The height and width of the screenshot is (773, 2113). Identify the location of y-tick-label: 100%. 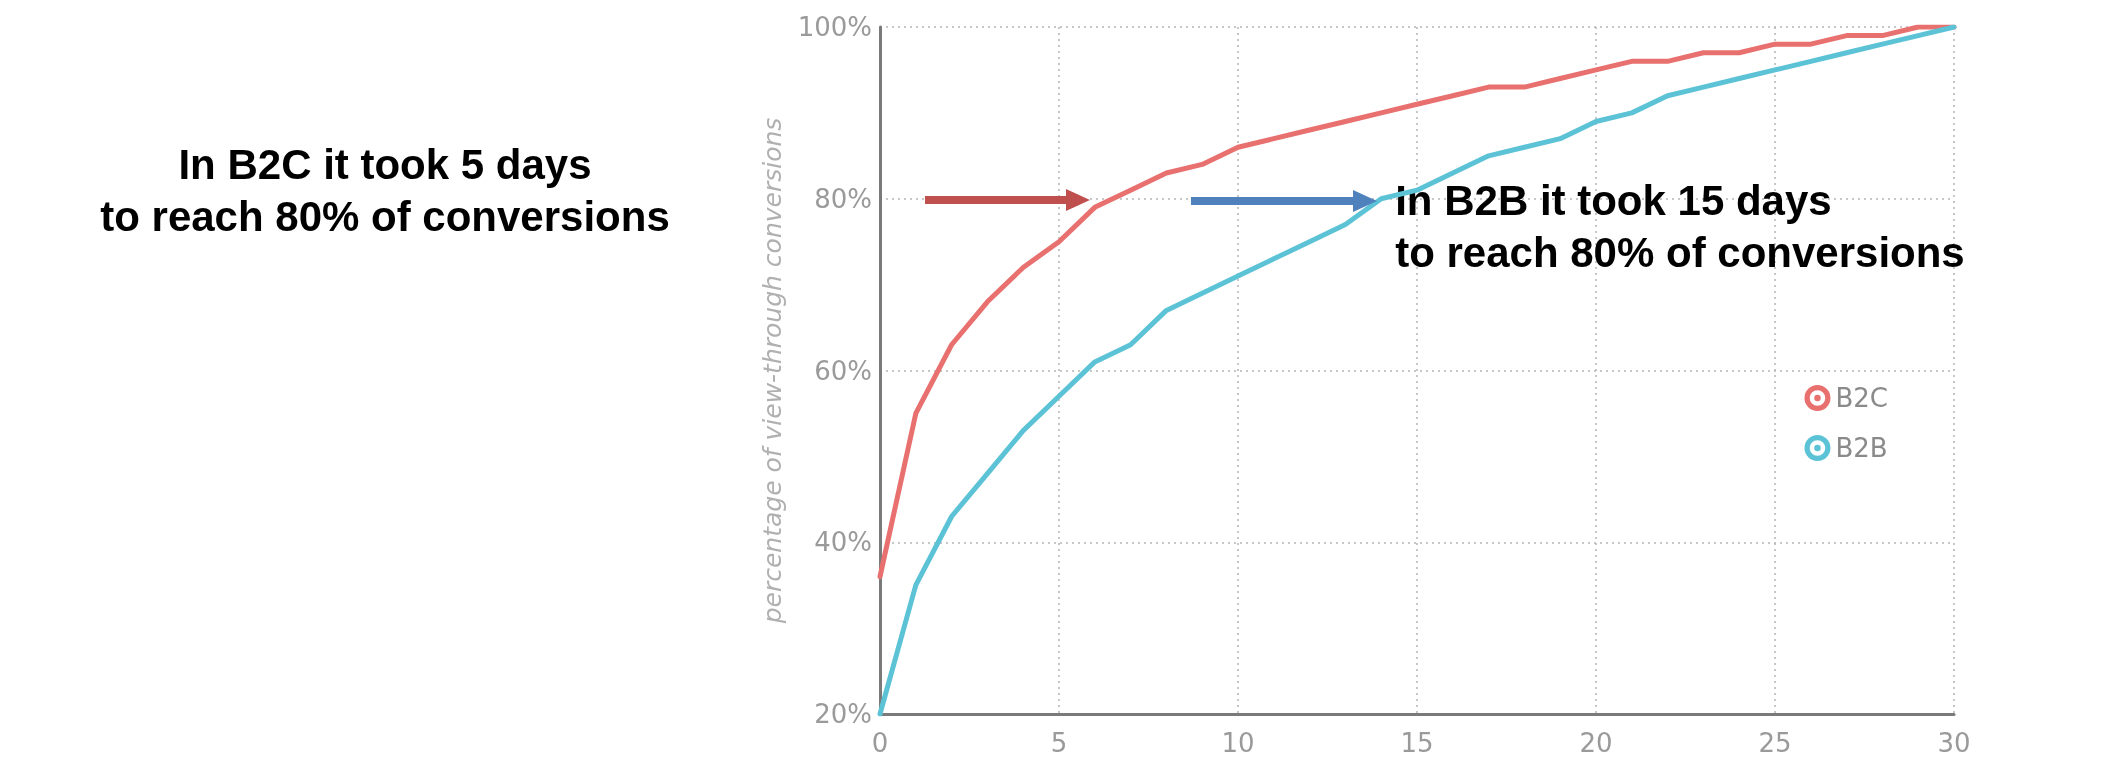
(834, 27).